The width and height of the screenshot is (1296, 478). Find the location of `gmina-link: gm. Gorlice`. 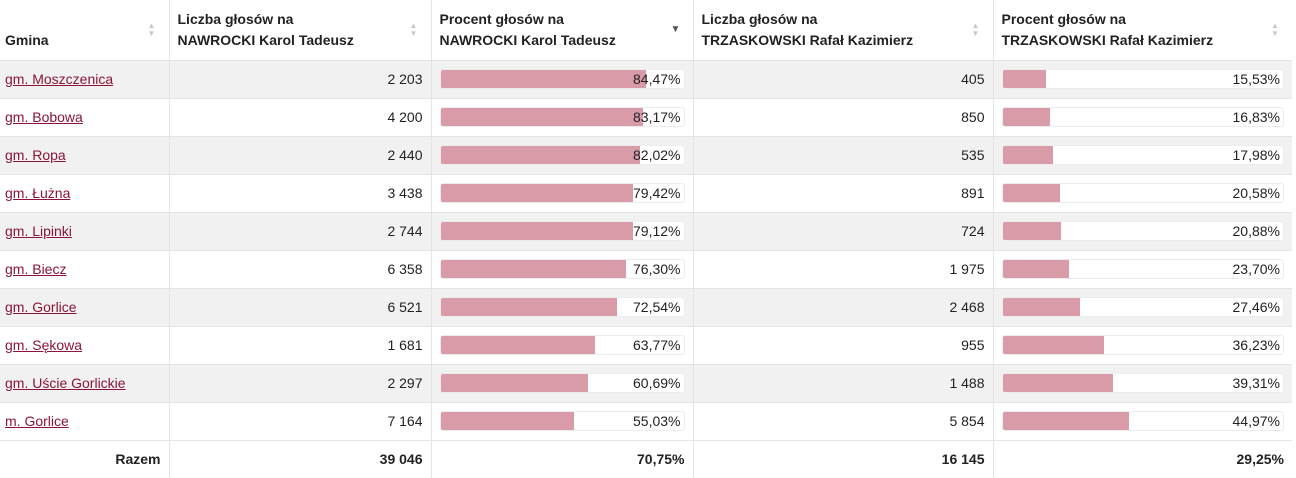

gmina-link: gm. Gorlice is located at coordinates (41, 307).